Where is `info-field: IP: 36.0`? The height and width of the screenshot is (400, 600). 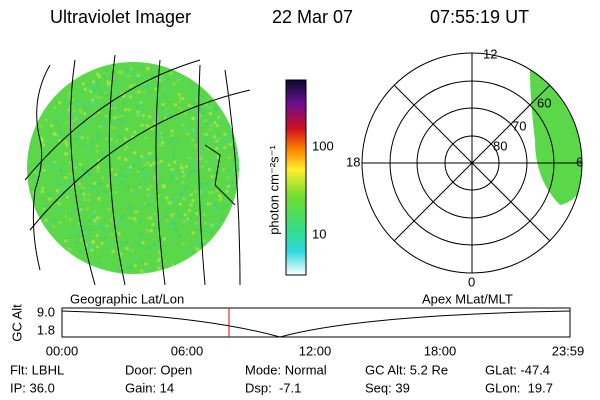
info-field: IP: 36.0 is located at coordinates (32, 387).